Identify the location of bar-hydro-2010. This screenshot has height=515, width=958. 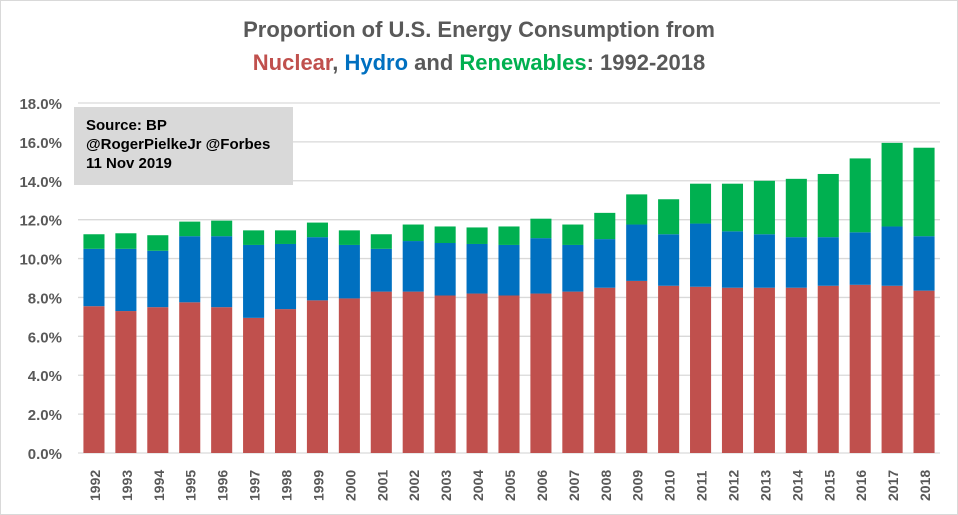
(669, 260).